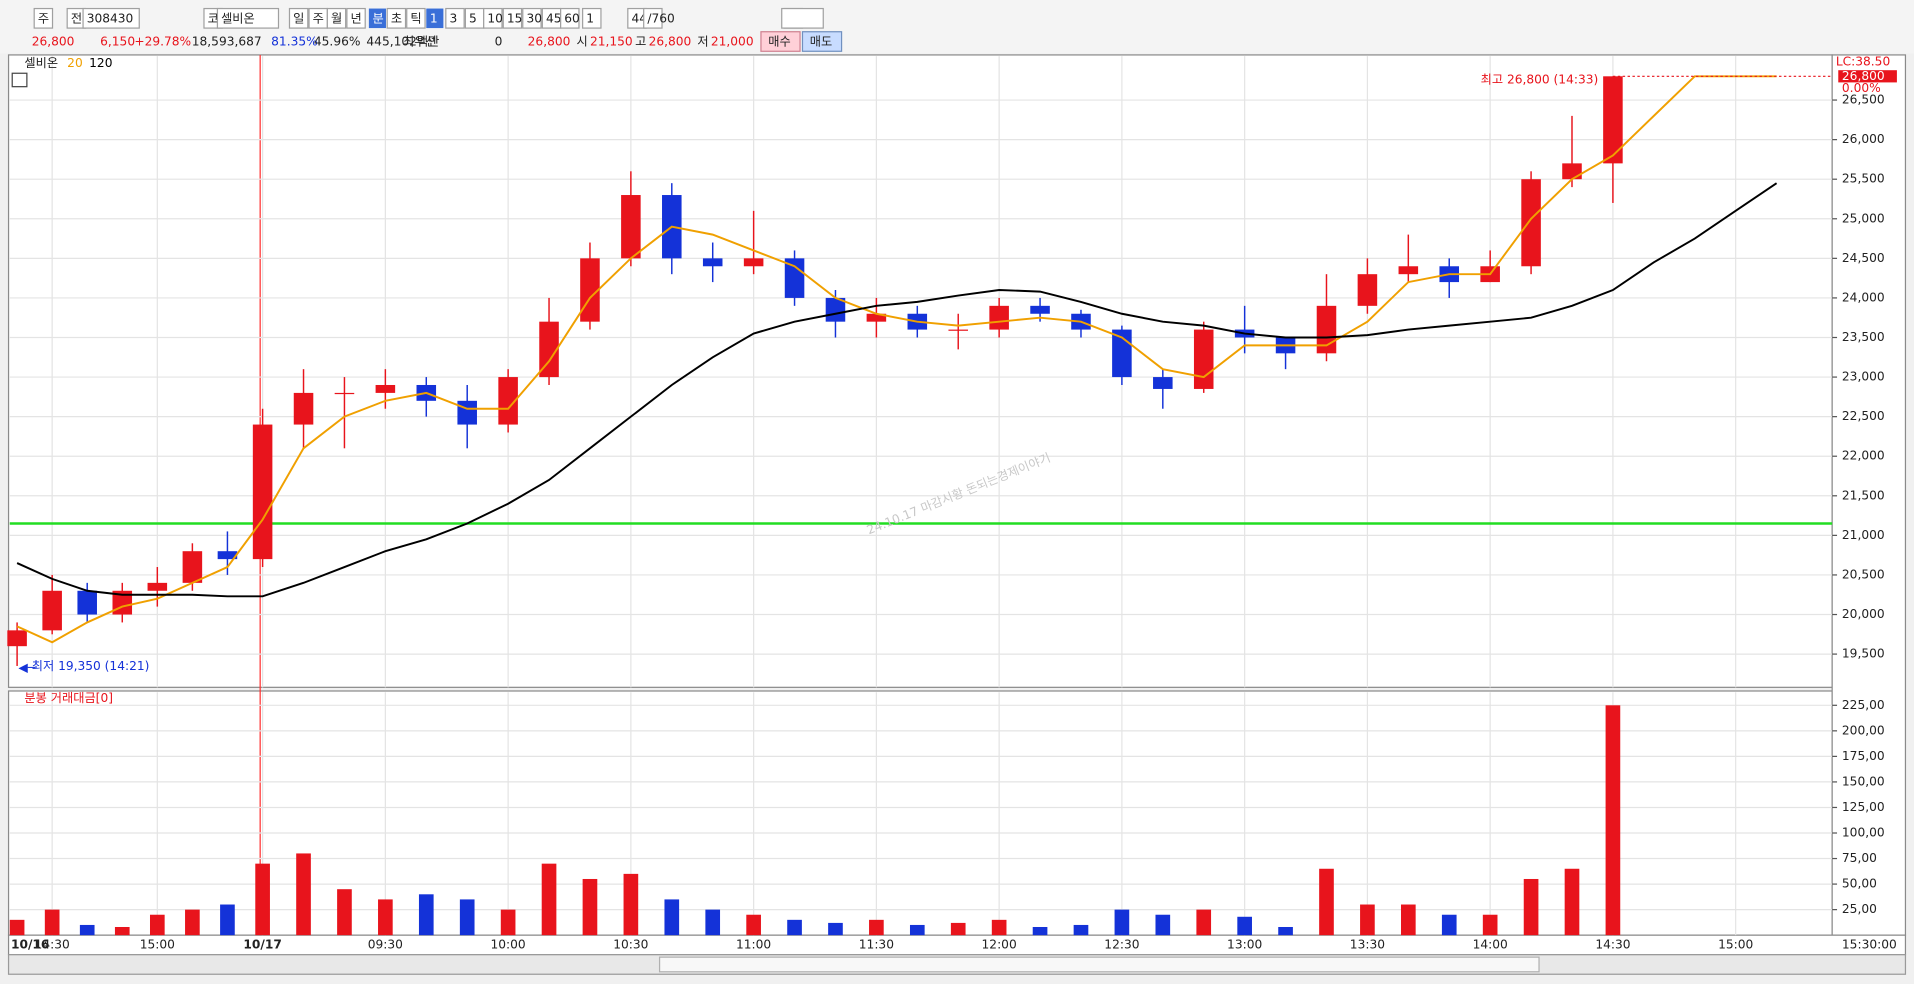 The image size is (1914, 984). Describe the element at coordinates (26, 667) in the screenshot. I see `low-arrow: ◀─` at that location.